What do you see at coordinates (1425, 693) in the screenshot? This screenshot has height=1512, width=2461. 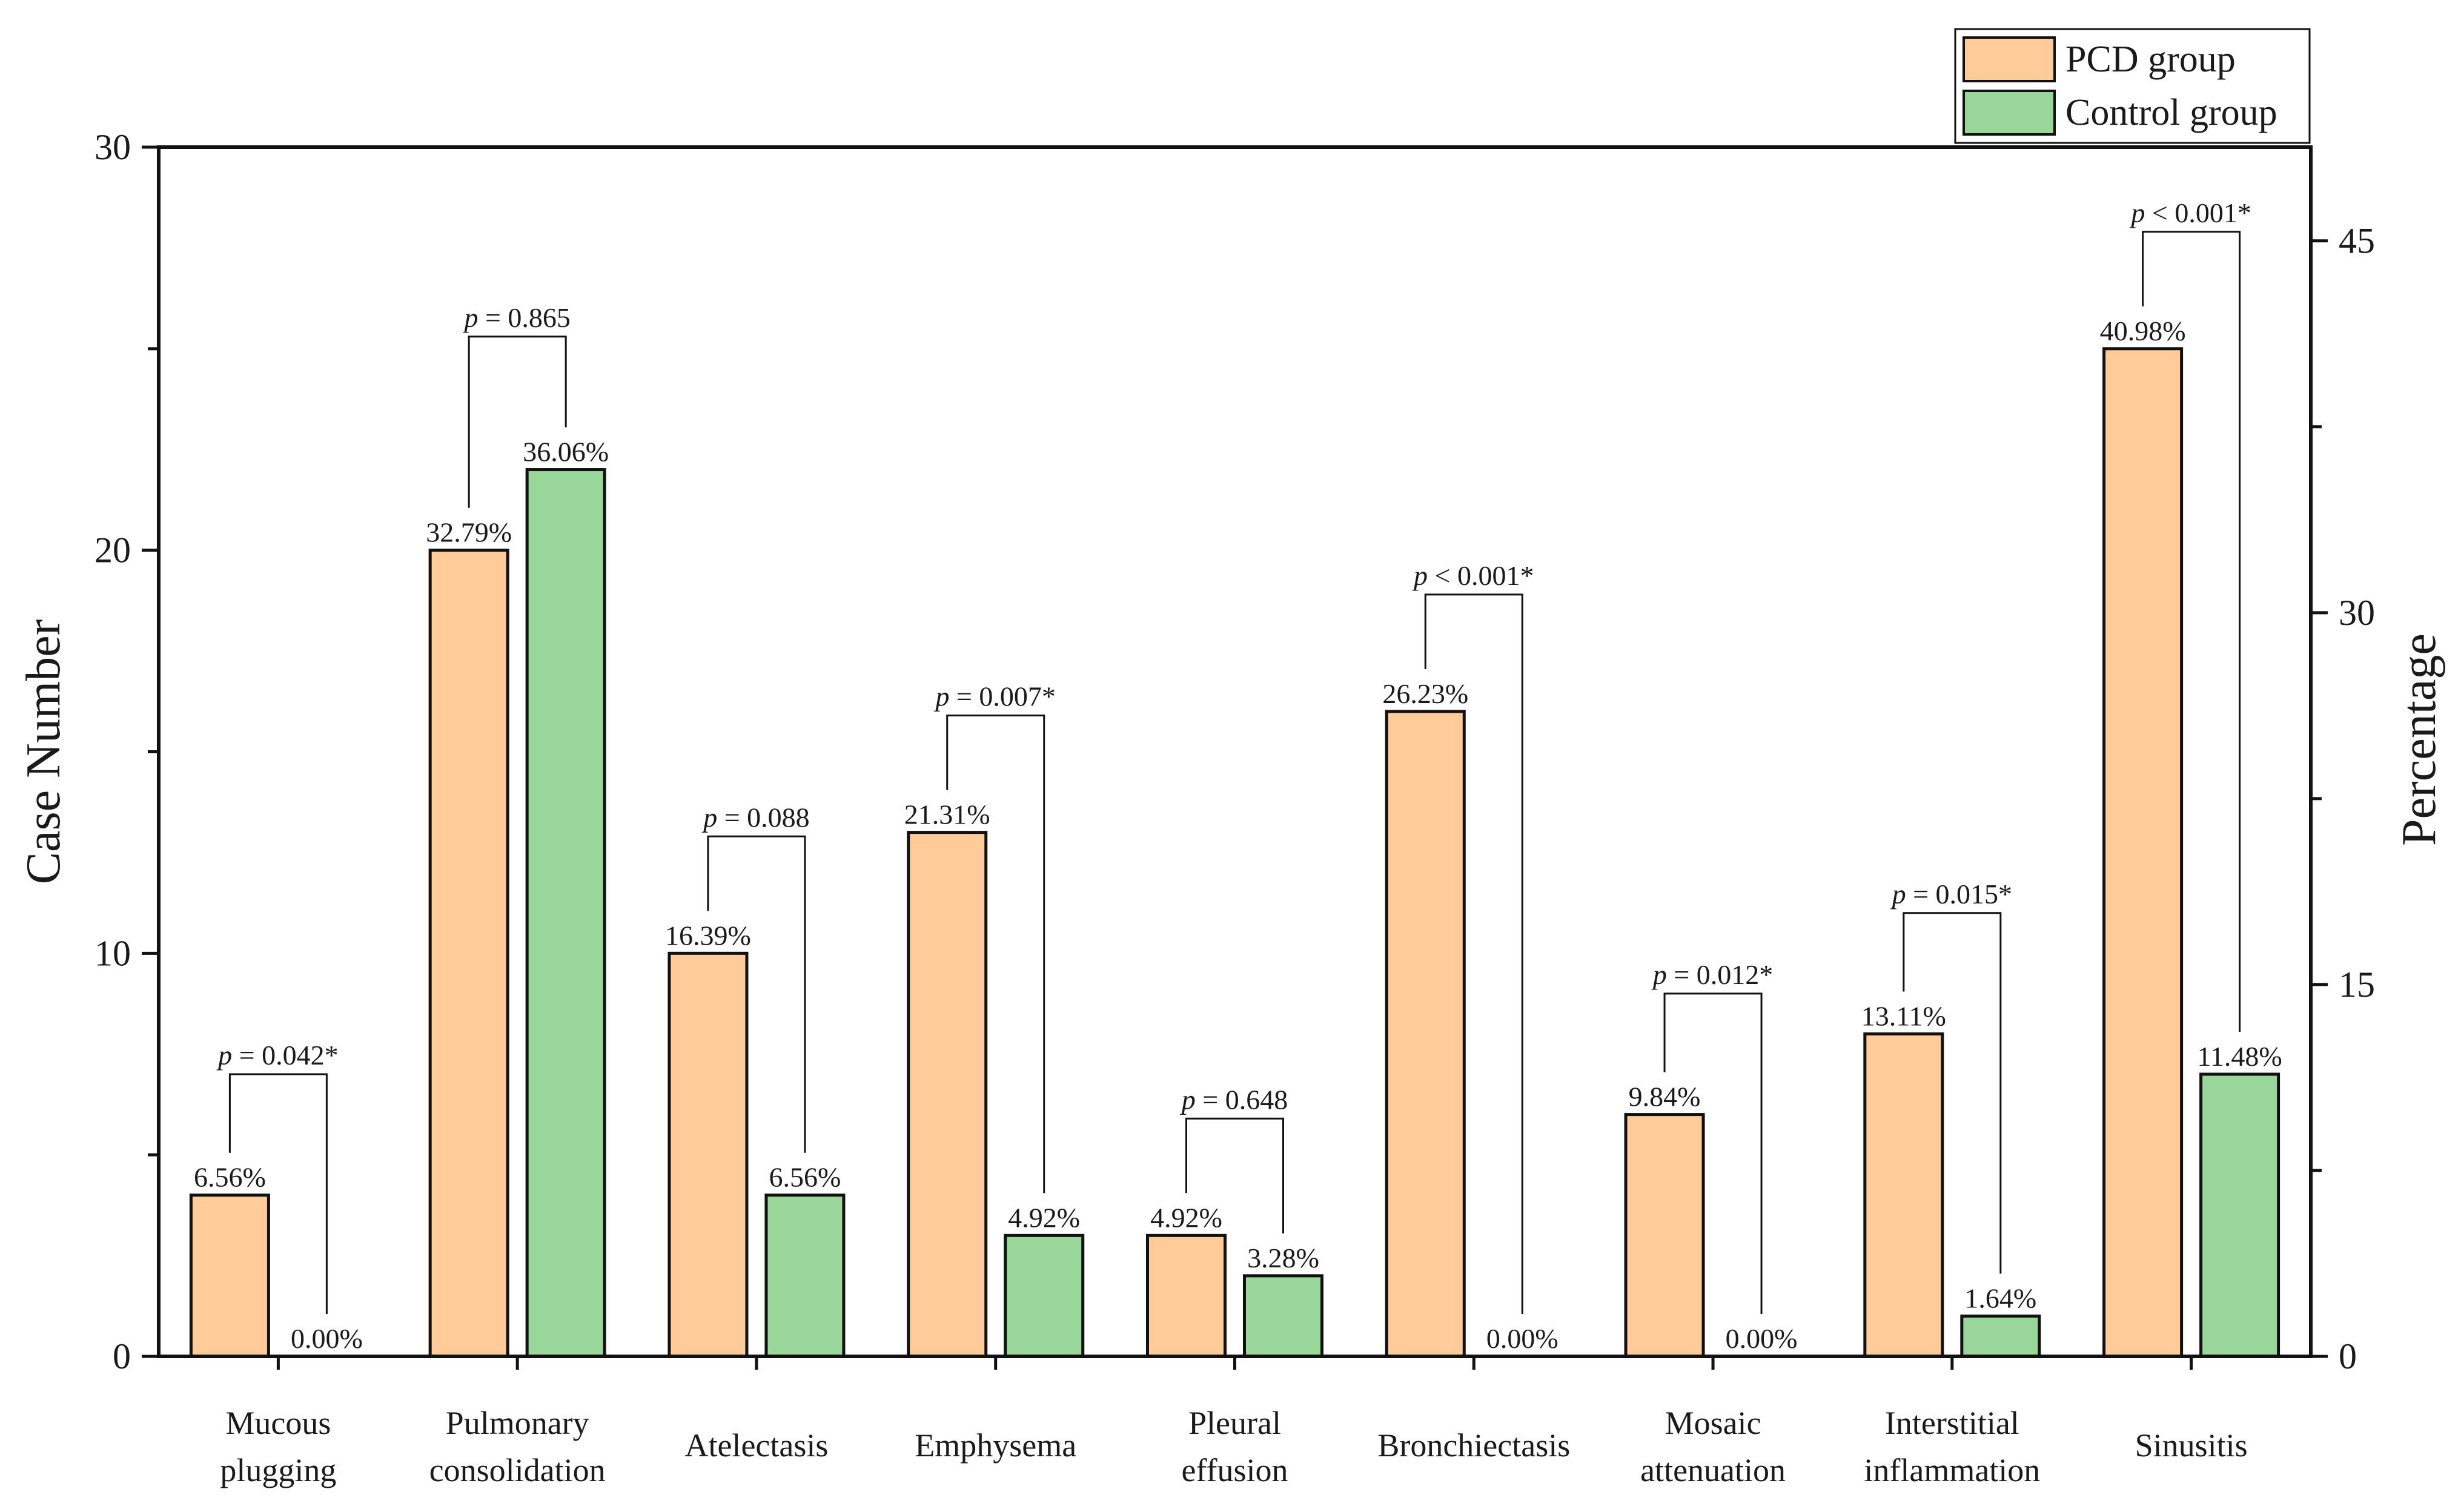 I see `bar-data-label: 26.23%` at bounding box center [1425, 693].